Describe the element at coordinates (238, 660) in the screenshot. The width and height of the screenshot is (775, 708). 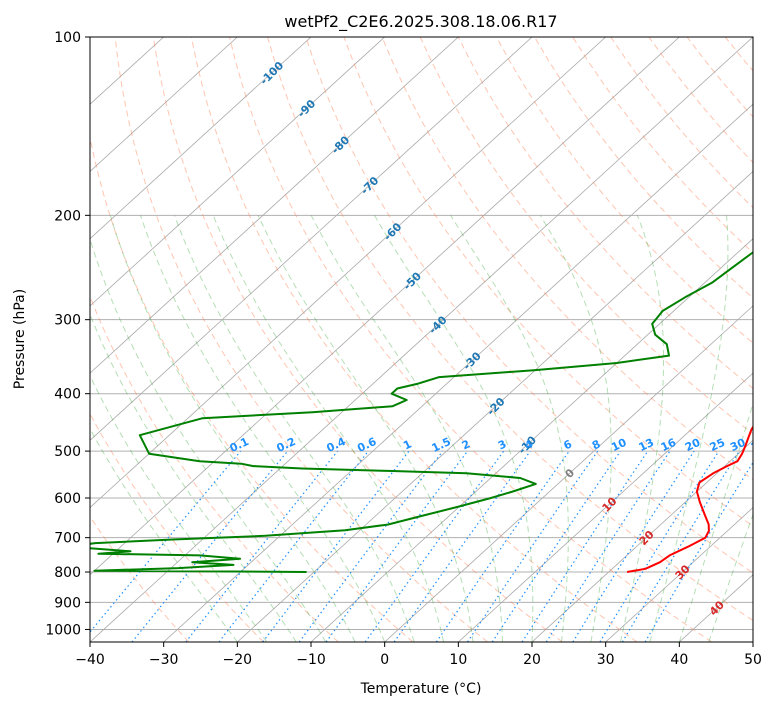
I see `x-tick-label: −20` at that location.